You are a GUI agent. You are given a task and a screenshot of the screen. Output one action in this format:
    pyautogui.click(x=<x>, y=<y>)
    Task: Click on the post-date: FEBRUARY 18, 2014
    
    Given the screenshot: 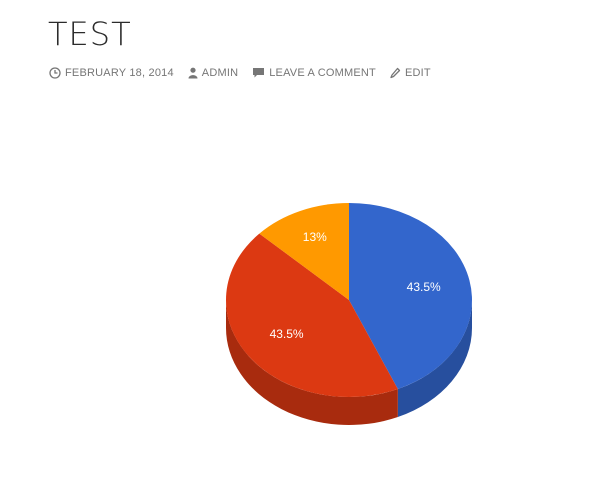 What is the action you would take?
    pyautogui.click(x=119, y=73)
    